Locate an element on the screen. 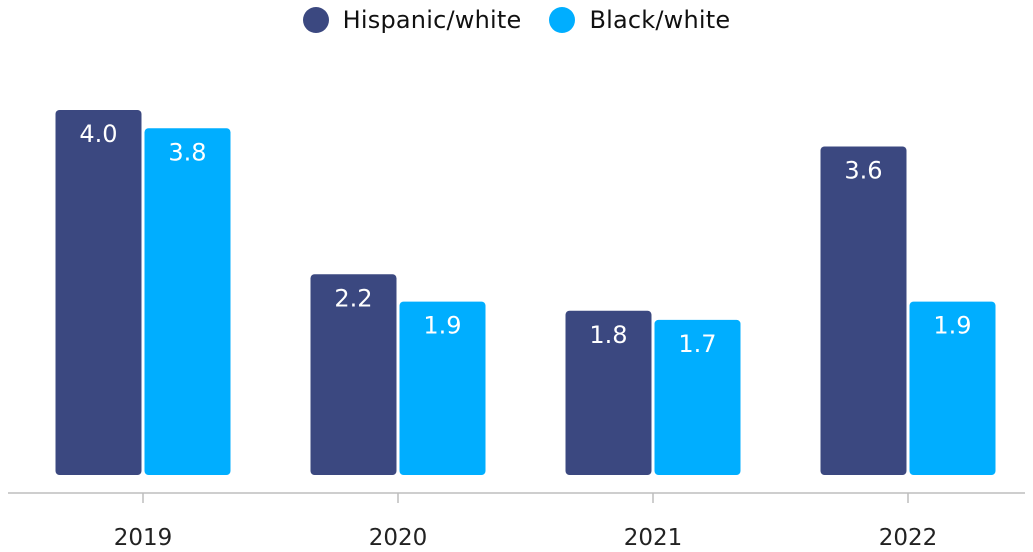 Image resolution: width=1033 pixels, height=552 pixels. legend: Hispanic/white Black/white is located at coordinates (516, 20).